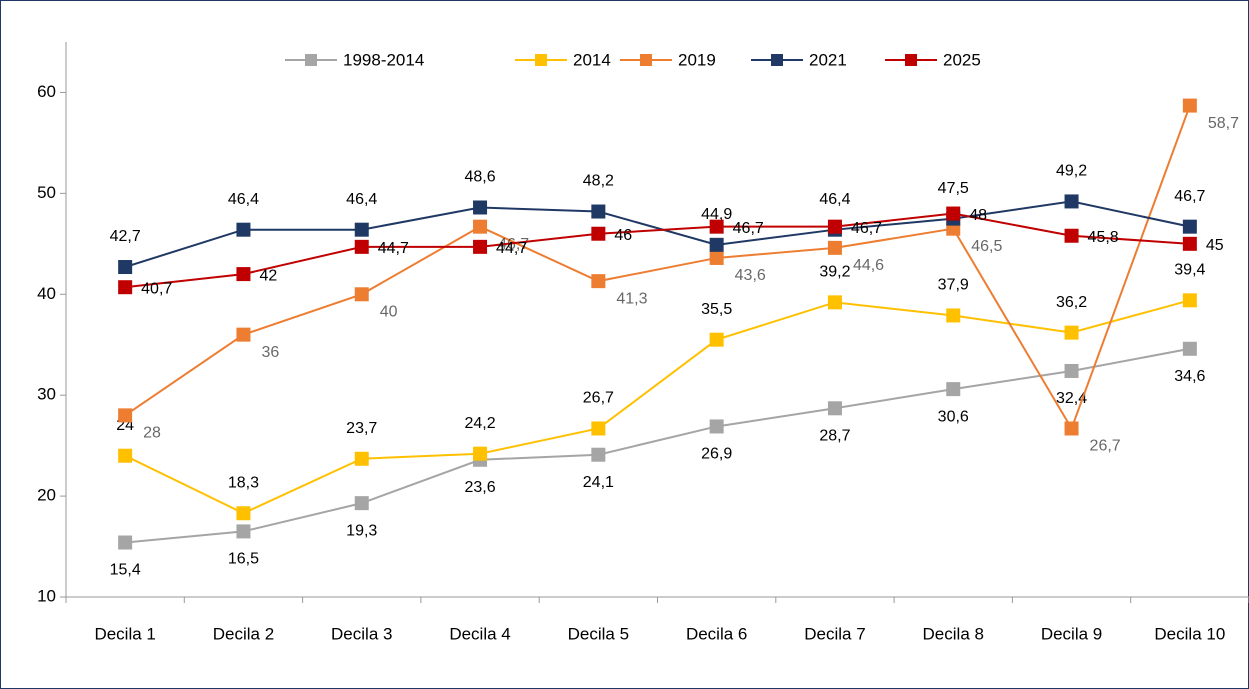 The width and height of the screenshot is (1249, 689). Describe the element at coordinates (479, 177) in the screenshot. I see `data-label: 48,6` at that location.